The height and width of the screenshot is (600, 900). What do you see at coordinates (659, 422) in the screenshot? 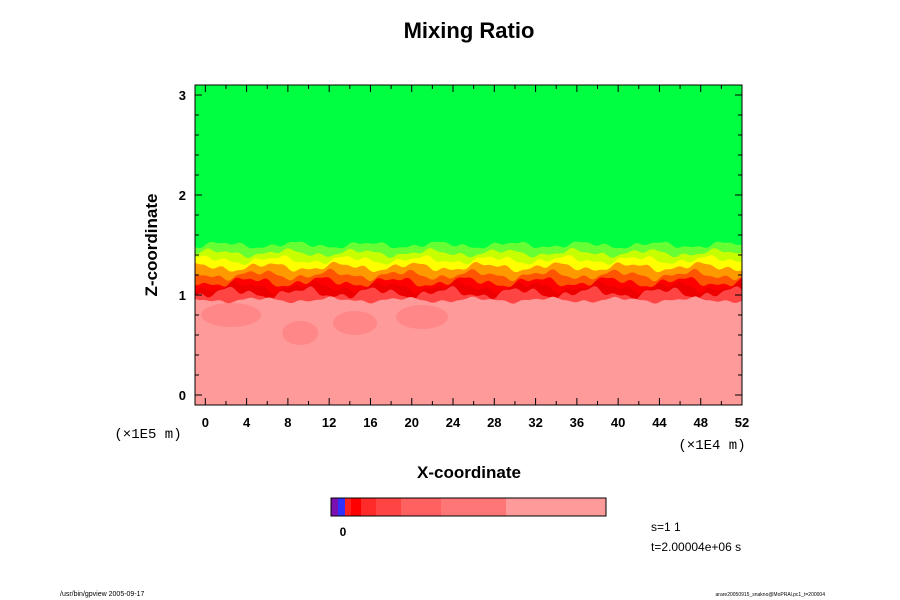
I see `x-tick-label: 44` at bounding box center [659, 422].